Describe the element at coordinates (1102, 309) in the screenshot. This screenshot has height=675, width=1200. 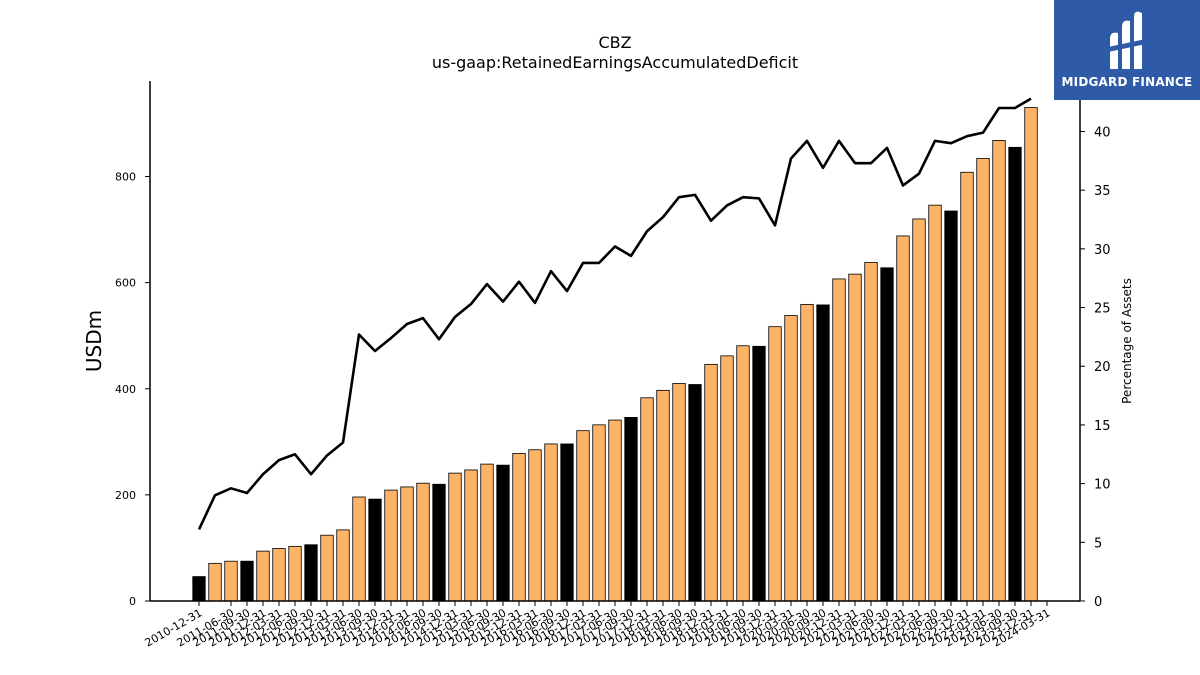
I see `y2-tick-label: 25` at that location.